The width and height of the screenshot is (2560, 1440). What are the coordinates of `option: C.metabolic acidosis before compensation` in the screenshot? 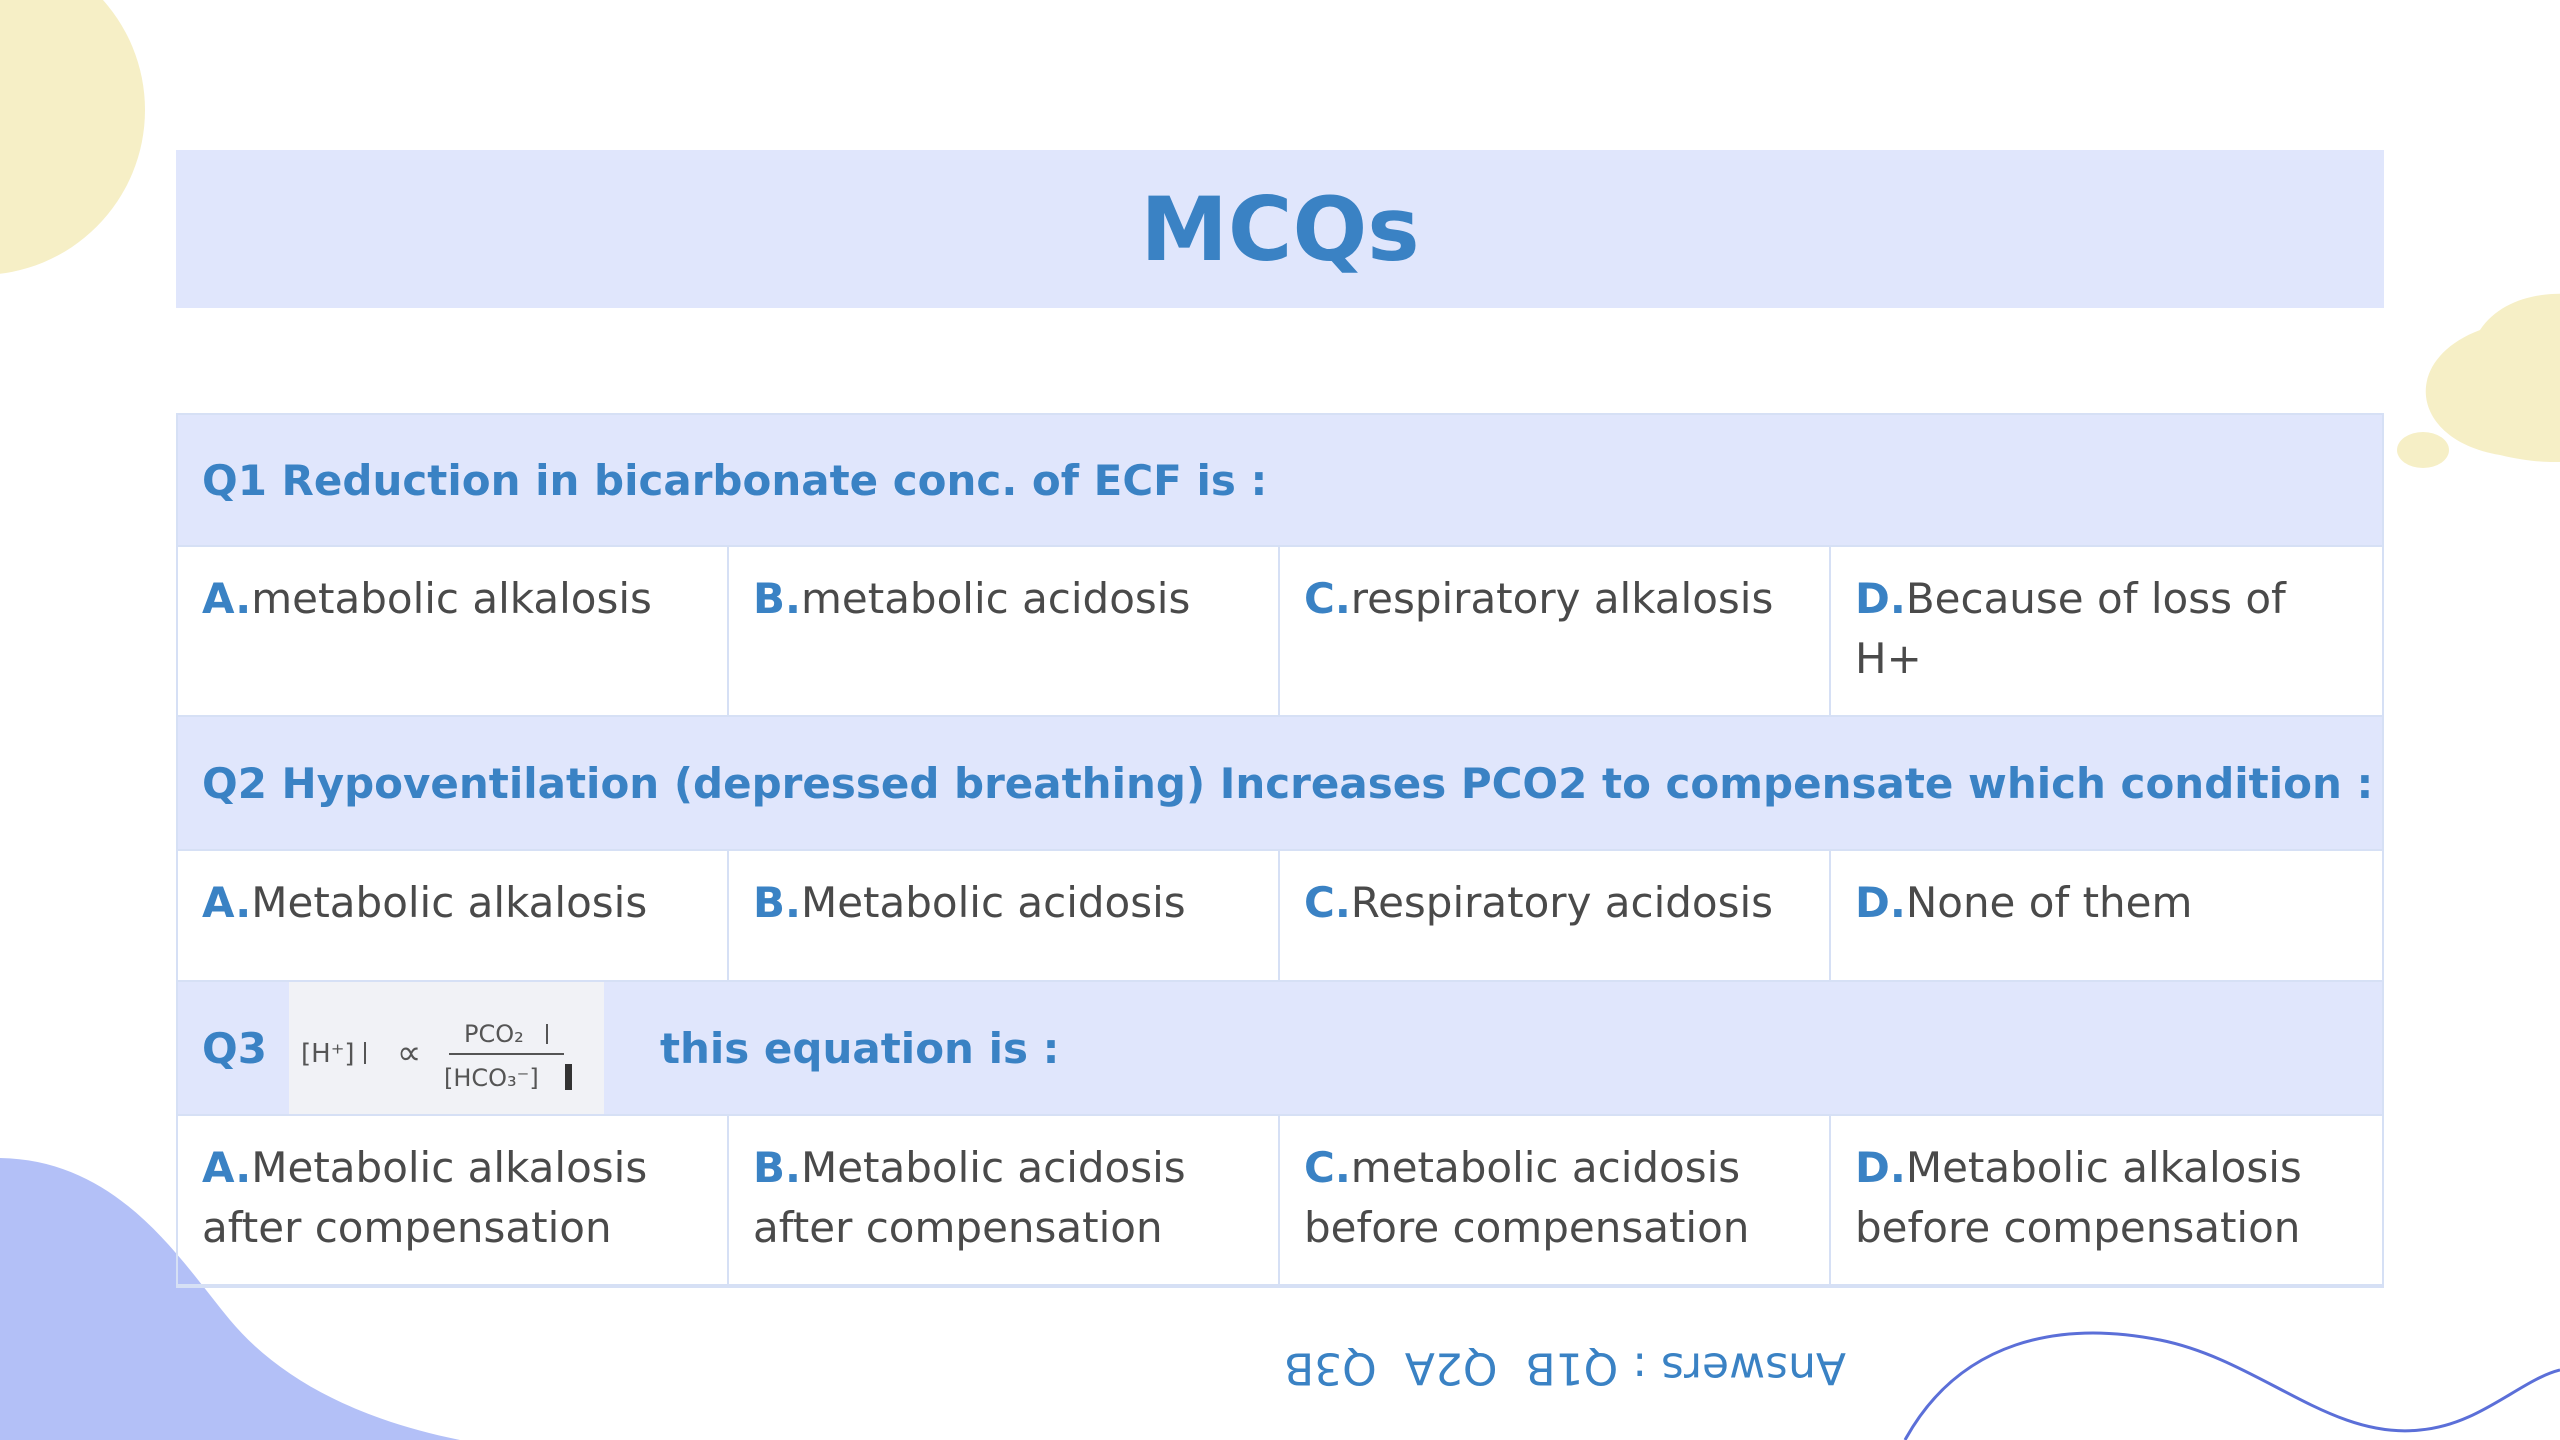 It's located at (1555, 1200).